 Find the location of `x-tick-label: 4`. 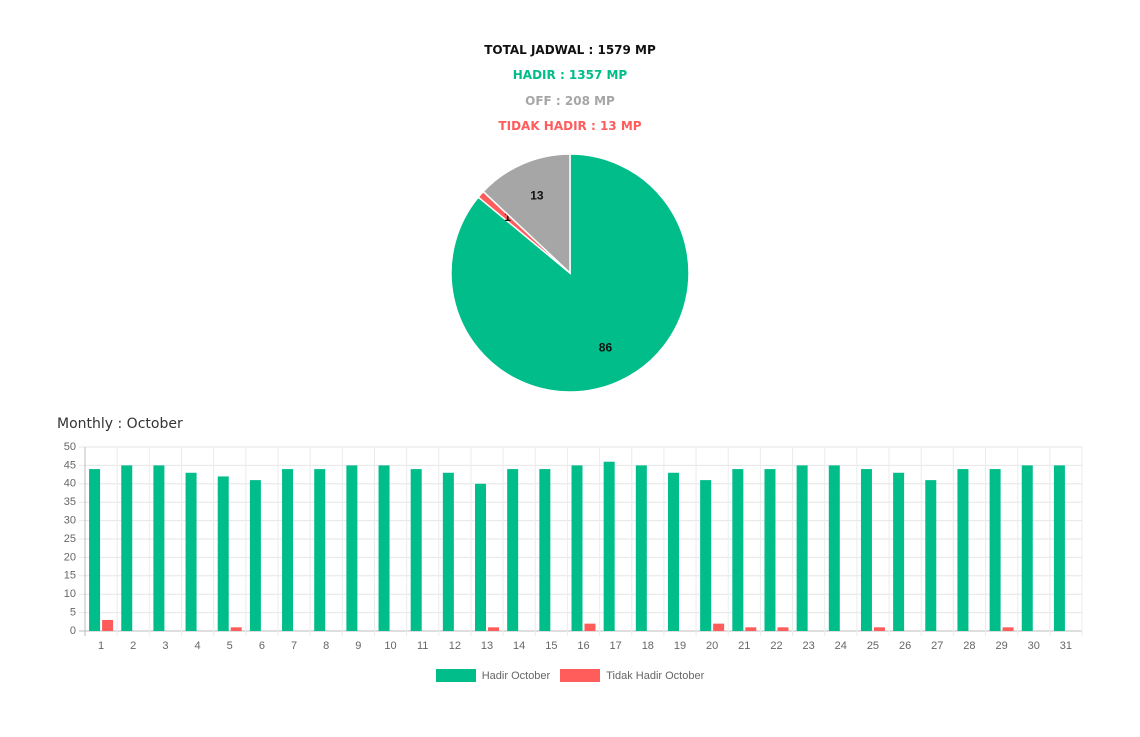

x-tick-label: 4 is located at coordinates (198, 646).